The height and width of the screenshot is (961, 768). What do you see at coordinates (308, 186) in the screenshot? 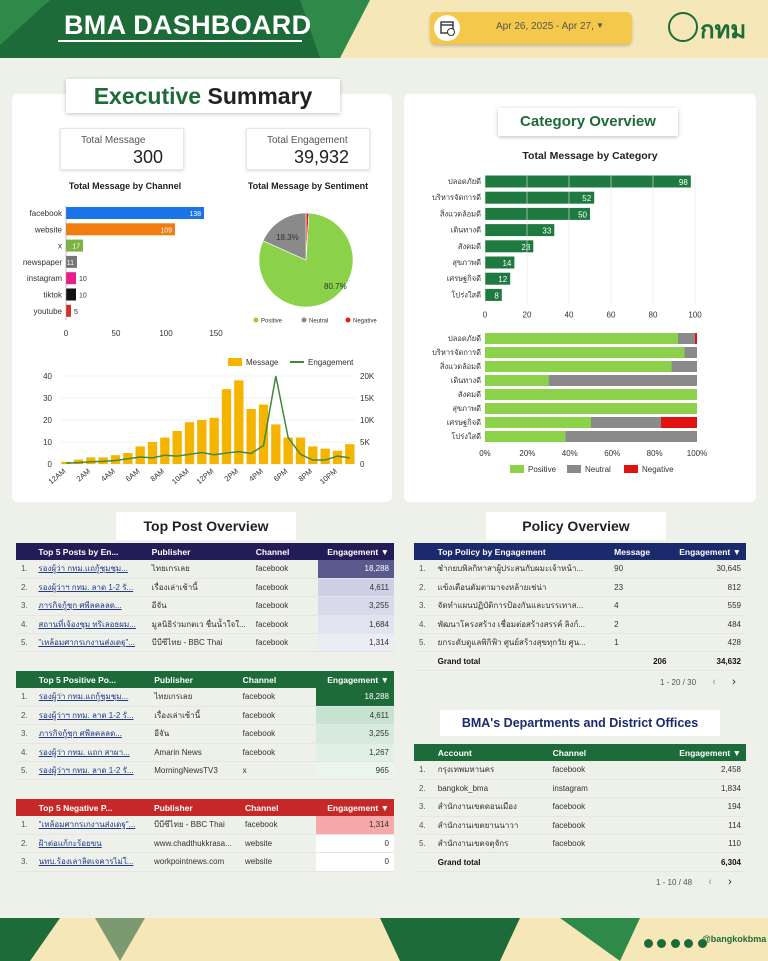
I see `sentiment-chart-title: Total Message by Sentiment` at bounding box center [308, 186].